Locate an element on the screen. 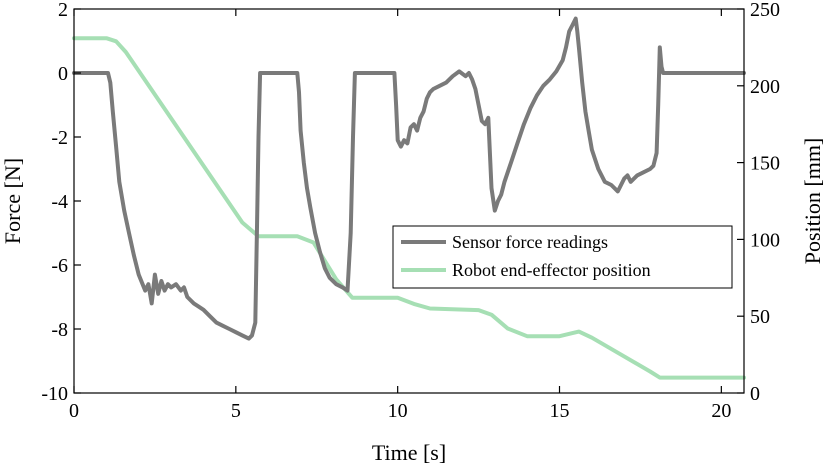 The height and width of the screenshot is (467, 830). y-axis-left-title: Force [N] is located at coordinates (12, 201).